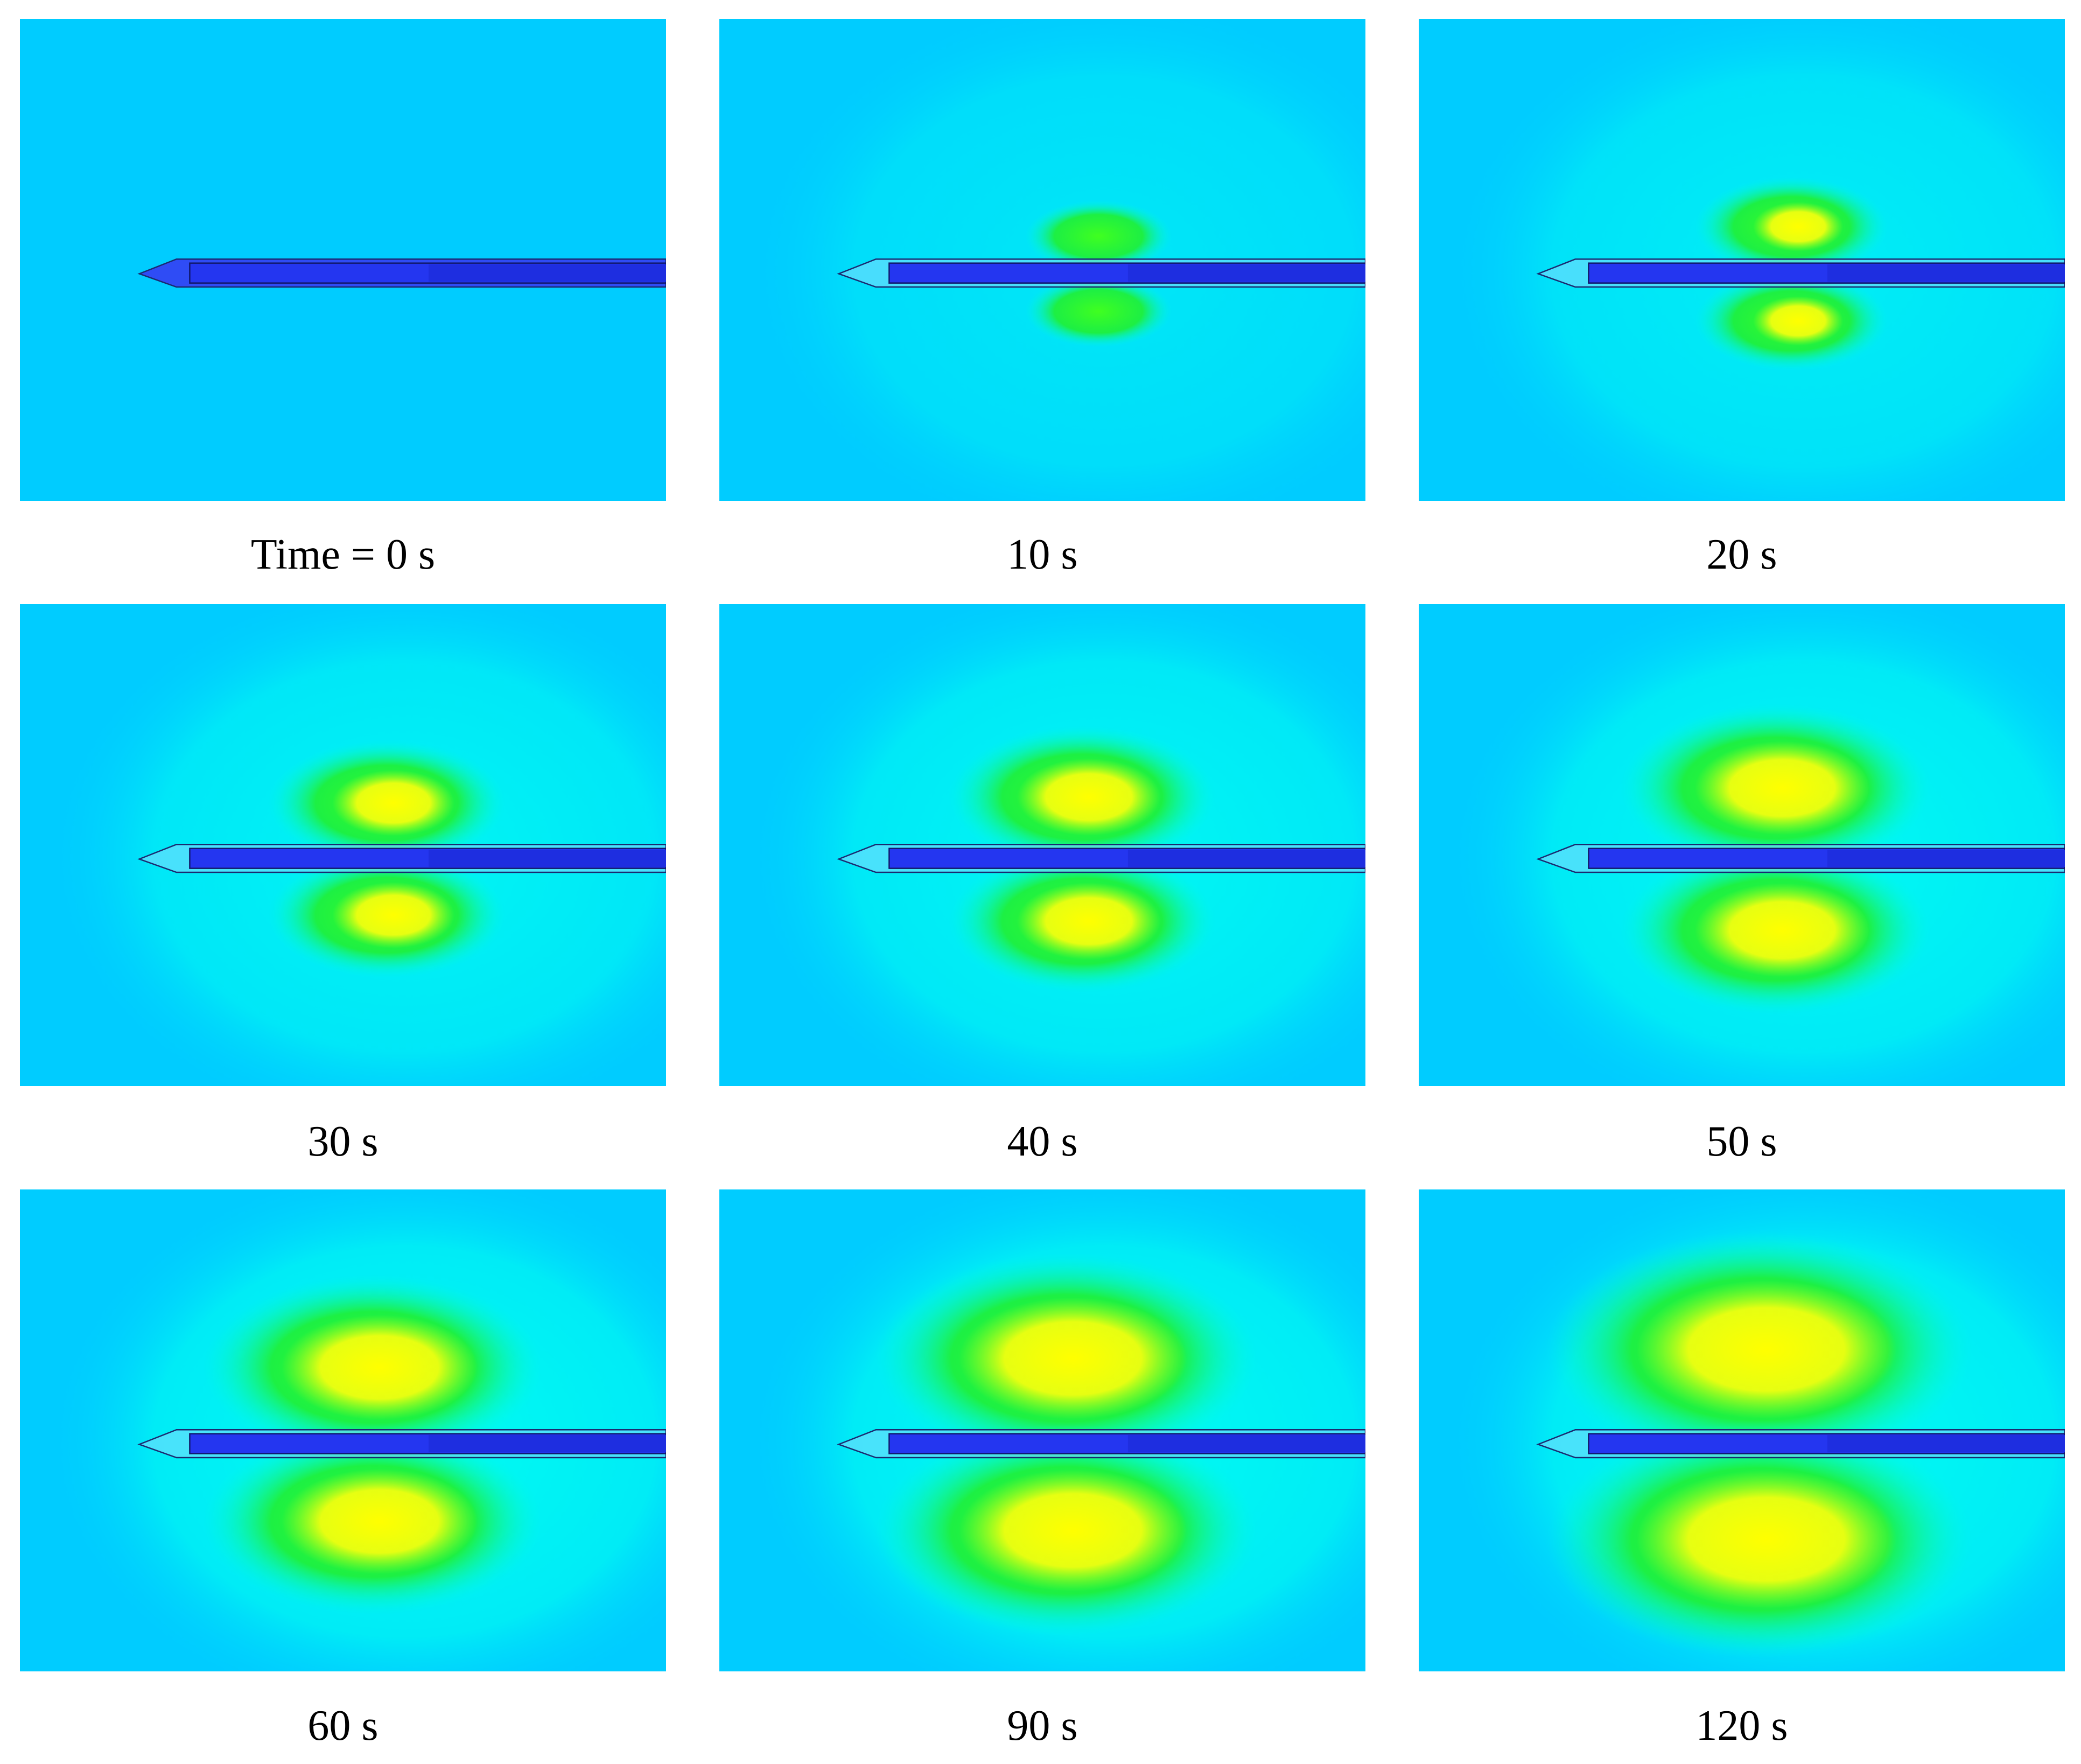 The height and width of the screenshot is (1764, 2081). I want to click on time-label: Time = 0 s, so click(343, 554).